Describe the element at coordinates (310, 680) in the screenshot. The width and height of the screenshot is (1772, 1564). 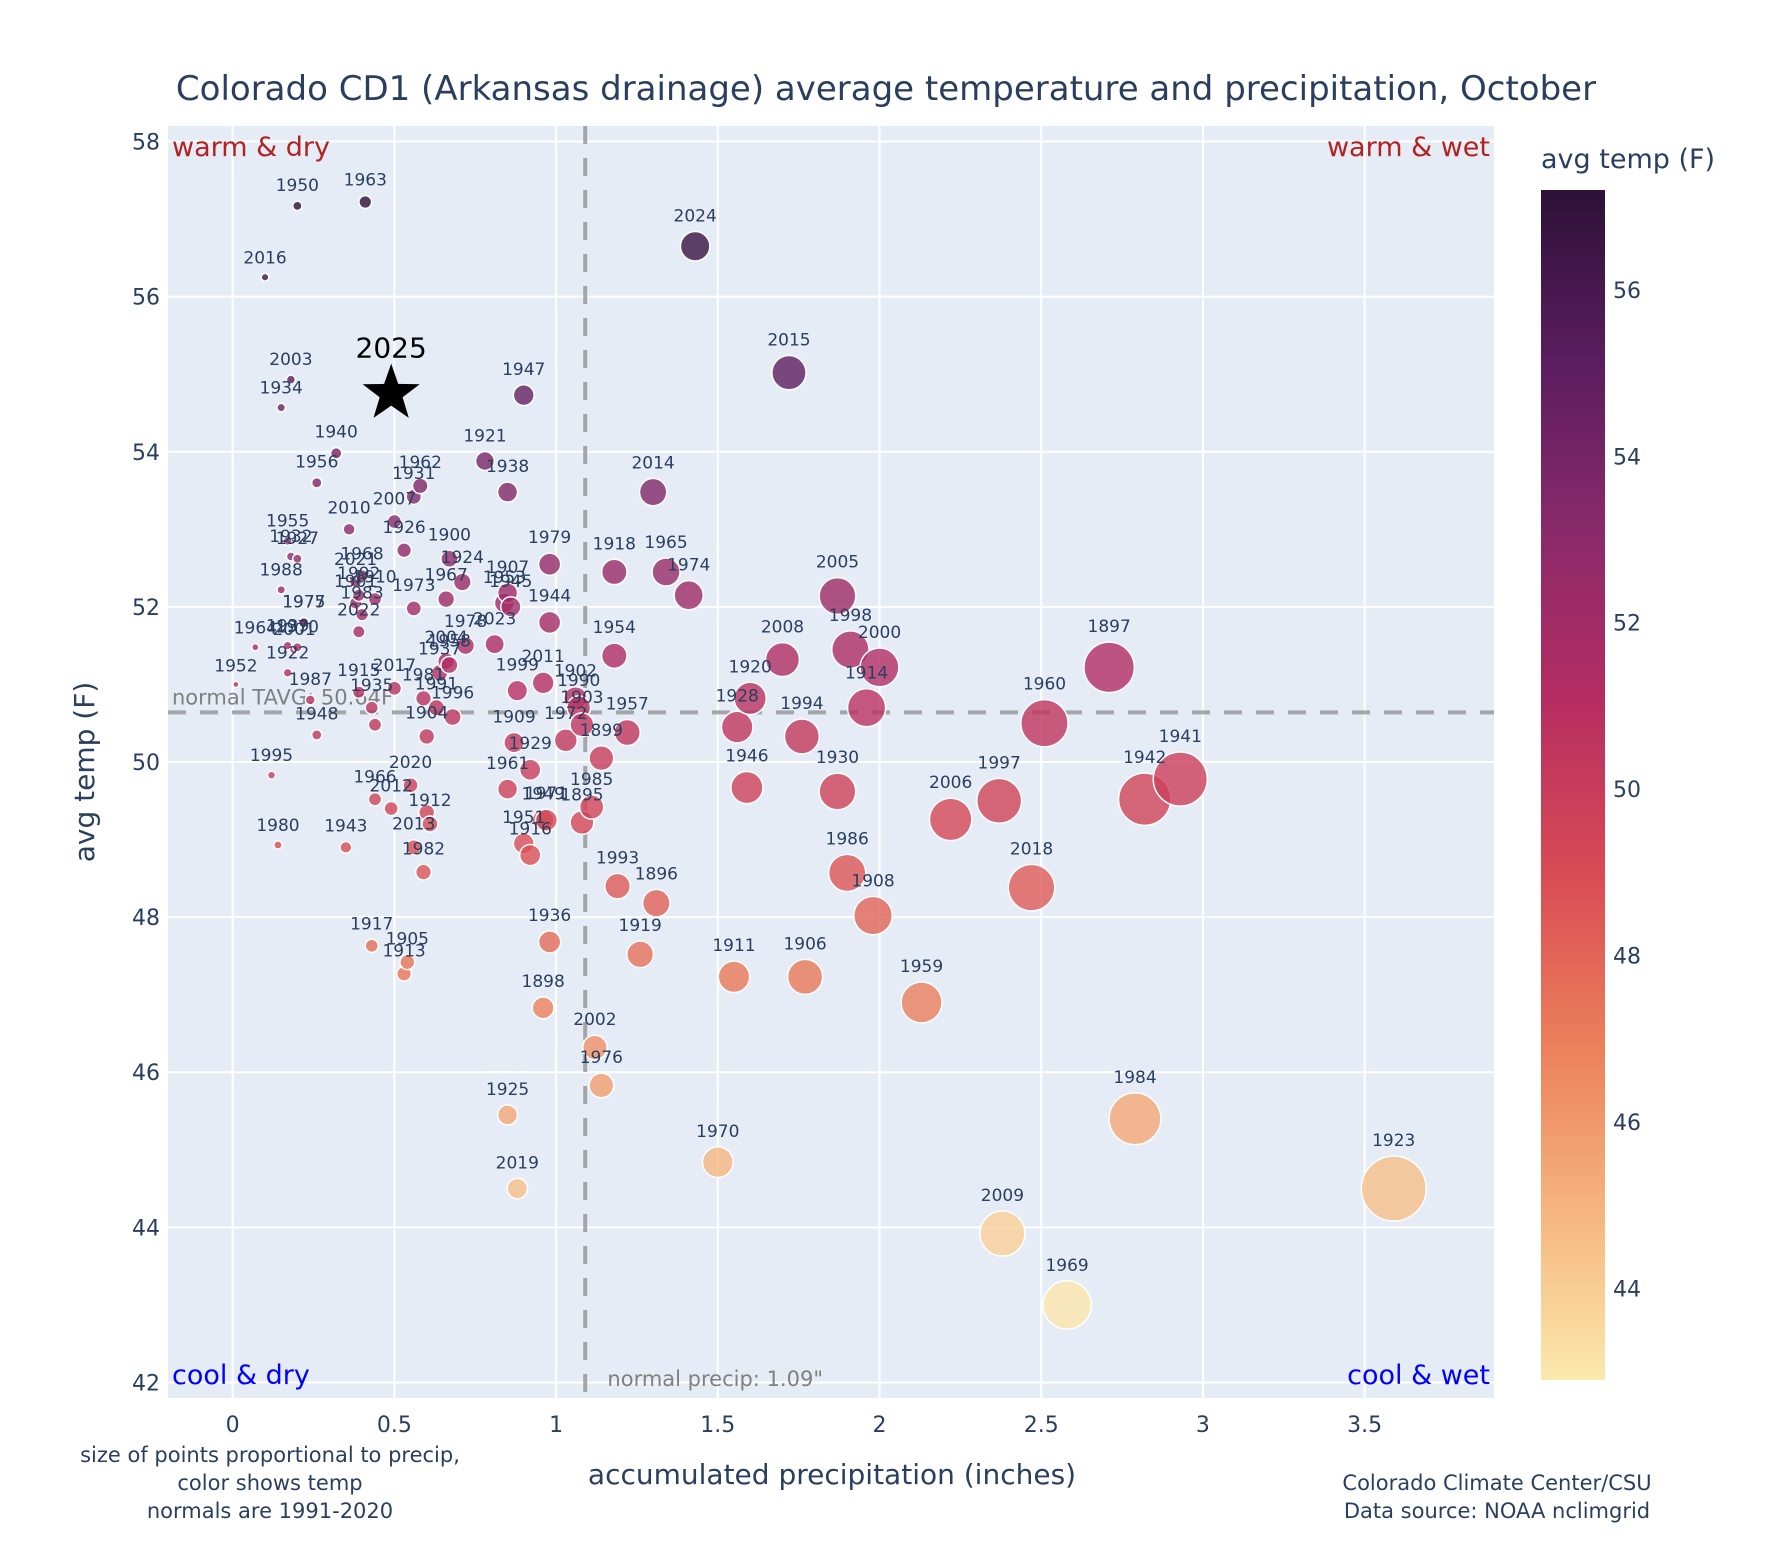
I see `data-label: 1987` at that location.